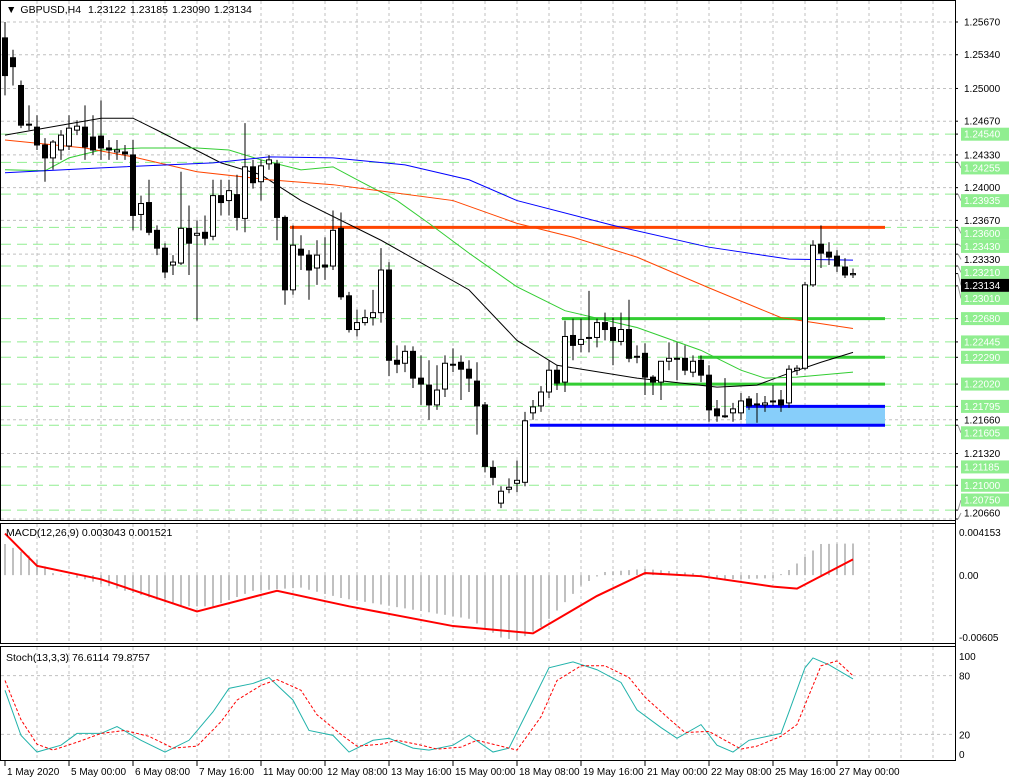  What do you see at coordinates (549, 772) in the screenshot?
I see `time-axis-label: 18 May 08:00` at bounding box center [549, 772].